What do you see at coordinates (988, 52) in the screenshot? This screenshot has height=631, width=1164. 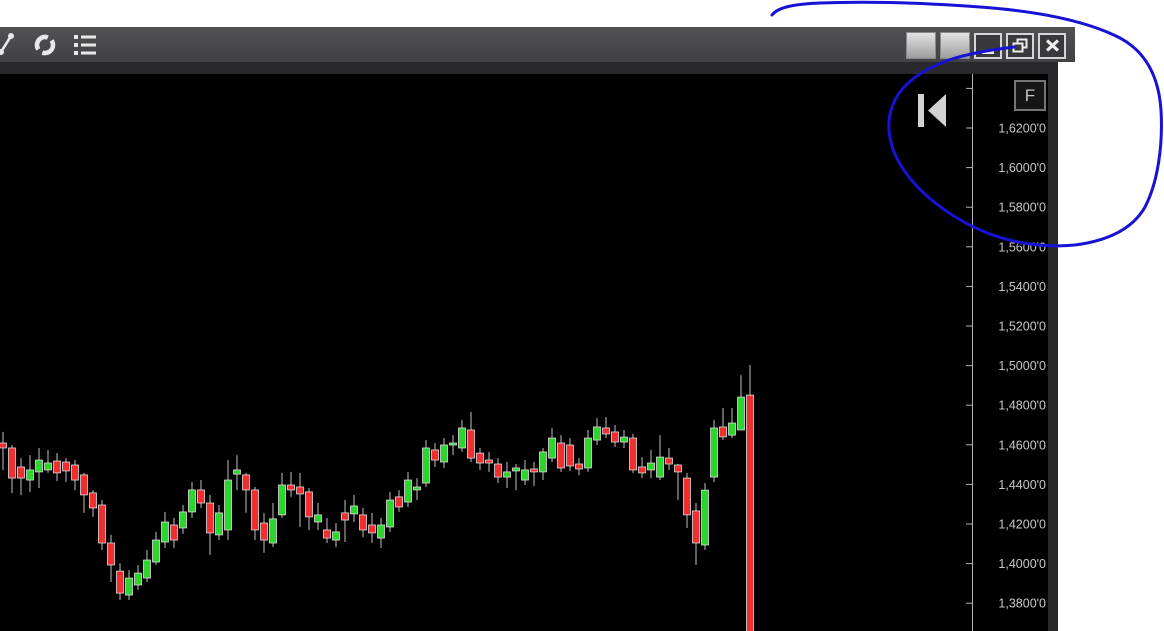 I see `minimize-icon` at bounding box center [988, 52].